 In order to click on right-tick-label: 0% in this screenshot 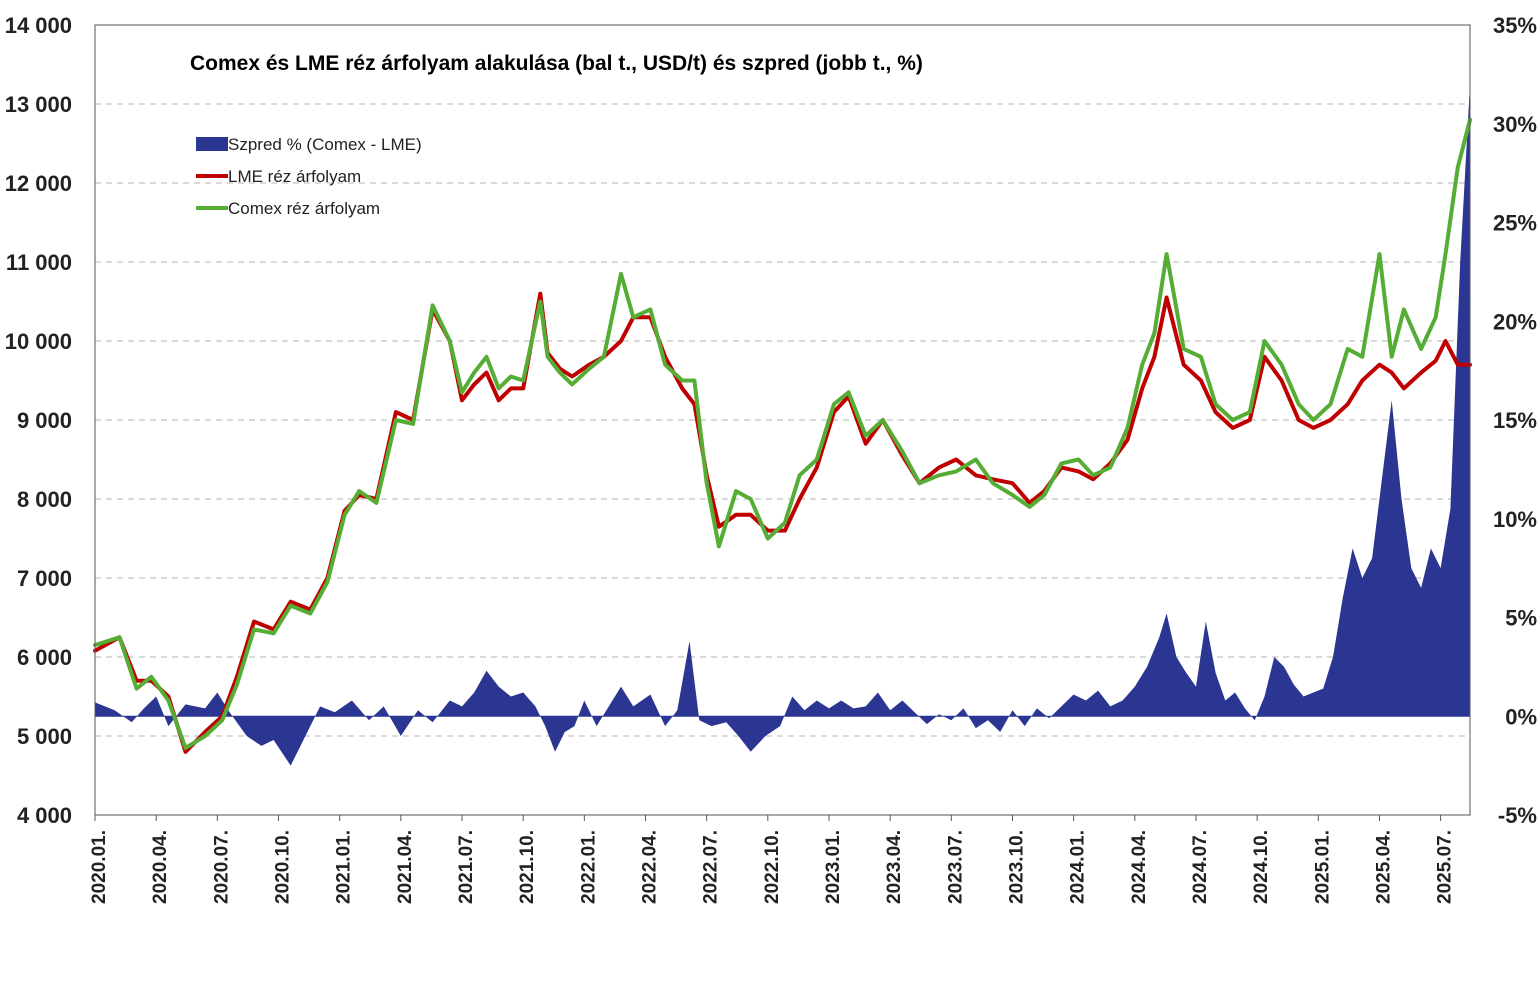, I will do `click(1521, 716)`.